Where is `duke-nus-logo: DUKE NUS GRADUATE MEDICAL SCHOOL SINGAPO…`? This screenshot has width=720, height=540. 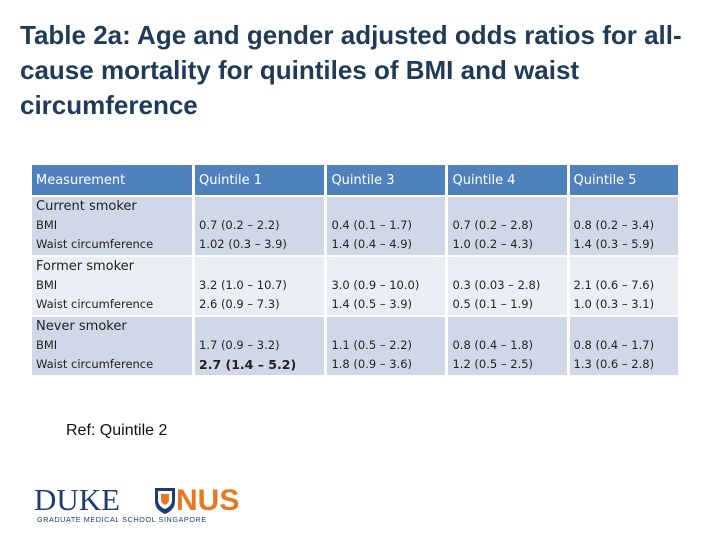
duke-nus-logo: DUKE NUS GRADUATE MEDICAL SCHOOL SINGAPO… is located at coordinates (136, 503).